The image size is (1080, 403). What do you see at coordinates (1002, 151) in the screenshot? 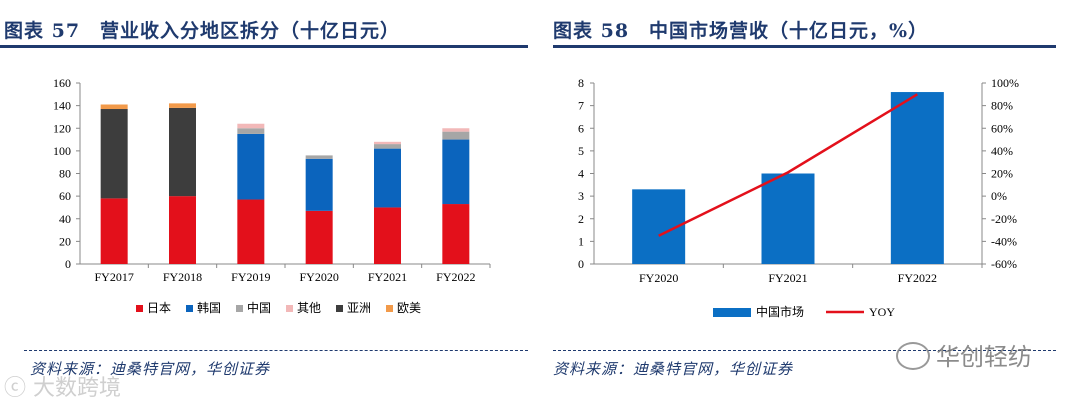
I see `y2-tick-label: 40%` at bounding box center [1002, 151].